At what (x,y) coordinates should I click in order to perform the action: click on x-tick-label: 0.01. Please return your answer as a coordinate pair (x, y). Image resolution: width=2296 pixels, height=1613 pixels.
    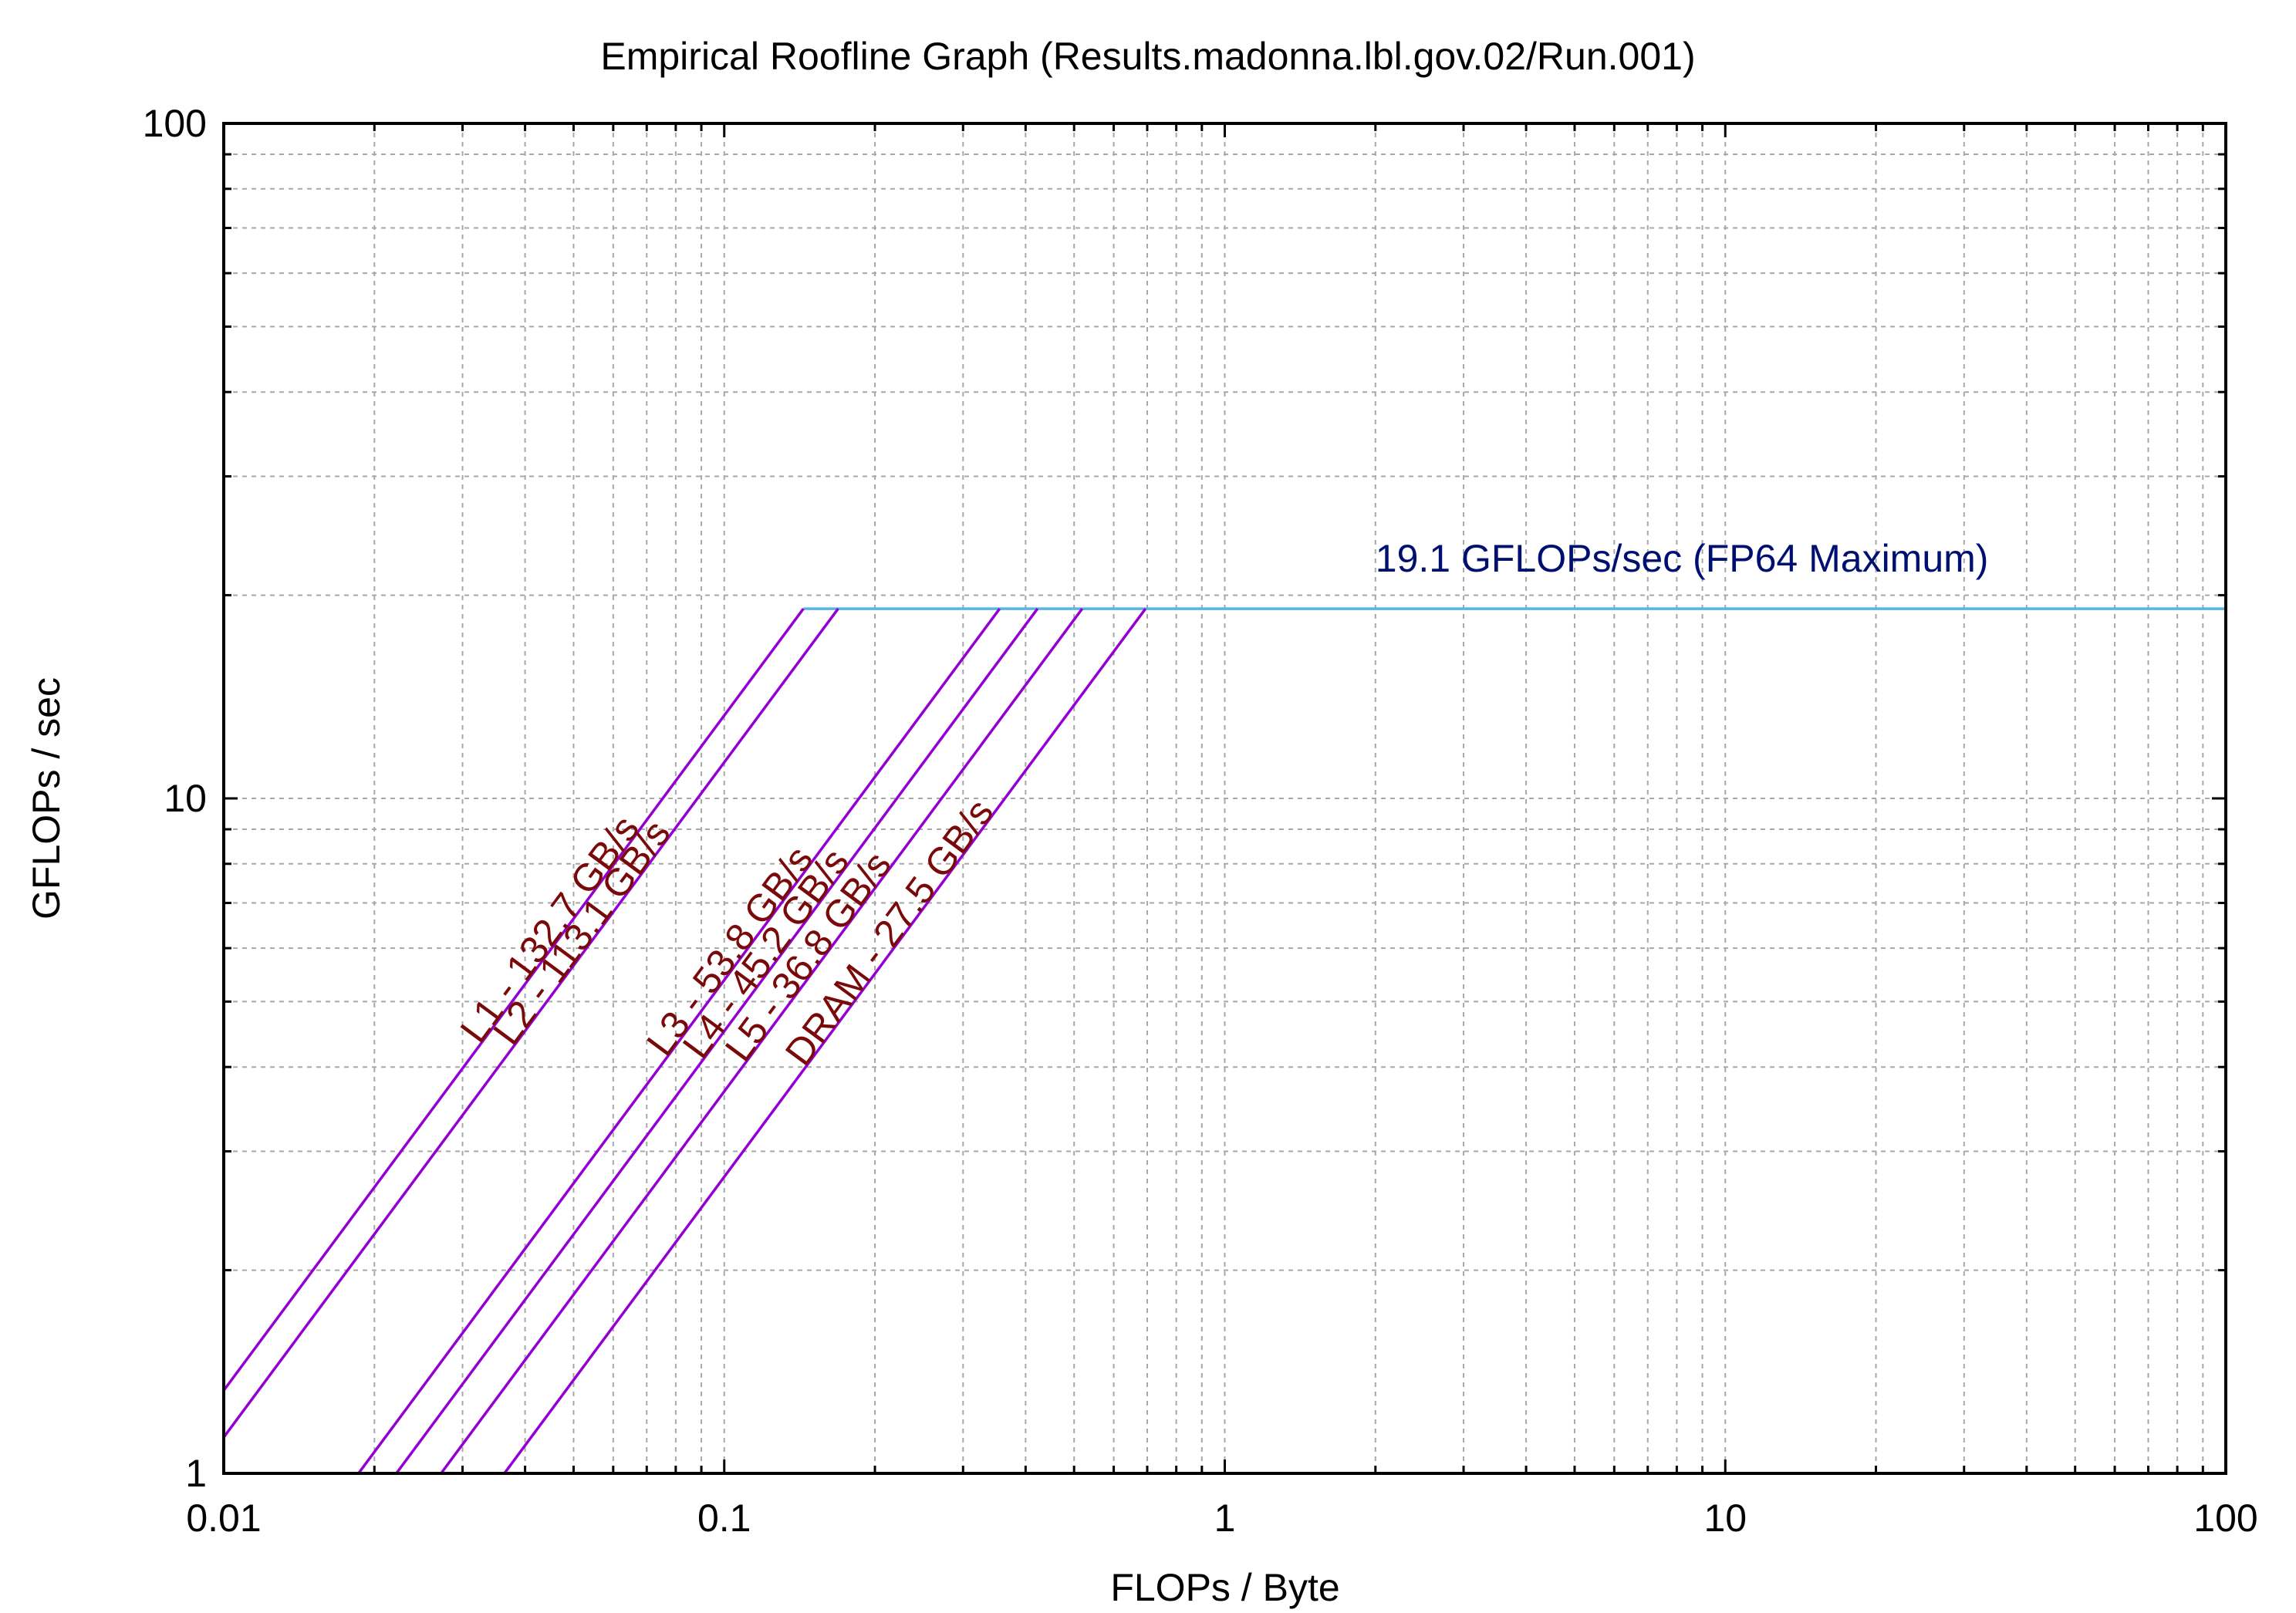
    Looking at the image, I should click on (223, 1518).